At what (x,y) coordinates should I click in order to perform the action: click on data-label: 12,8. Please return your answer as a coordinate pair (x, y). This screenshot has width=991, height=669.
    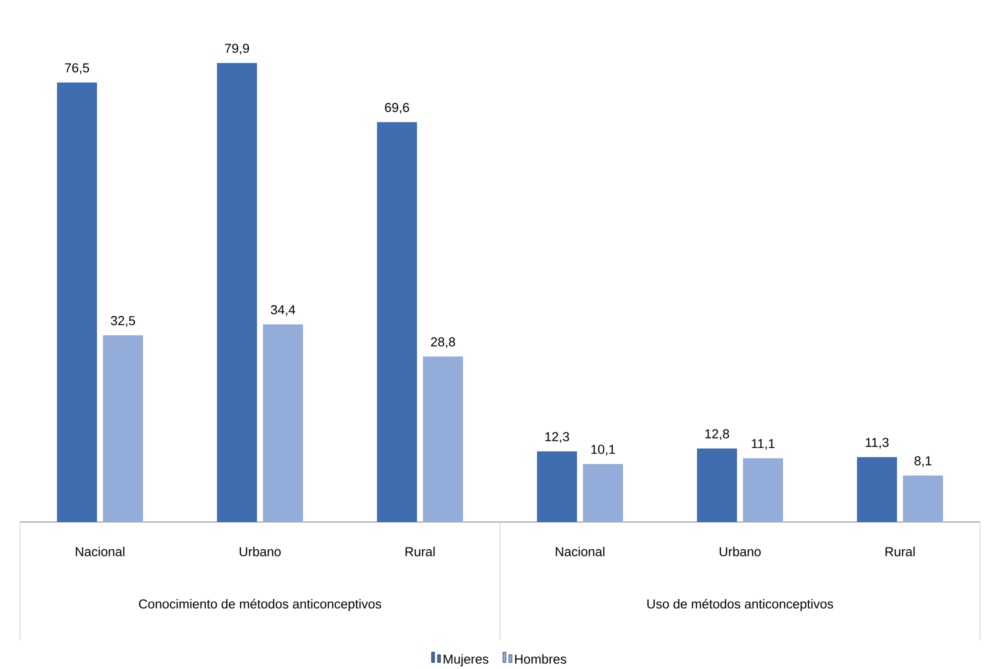
    Looking at the image, I should click on (717, 434).